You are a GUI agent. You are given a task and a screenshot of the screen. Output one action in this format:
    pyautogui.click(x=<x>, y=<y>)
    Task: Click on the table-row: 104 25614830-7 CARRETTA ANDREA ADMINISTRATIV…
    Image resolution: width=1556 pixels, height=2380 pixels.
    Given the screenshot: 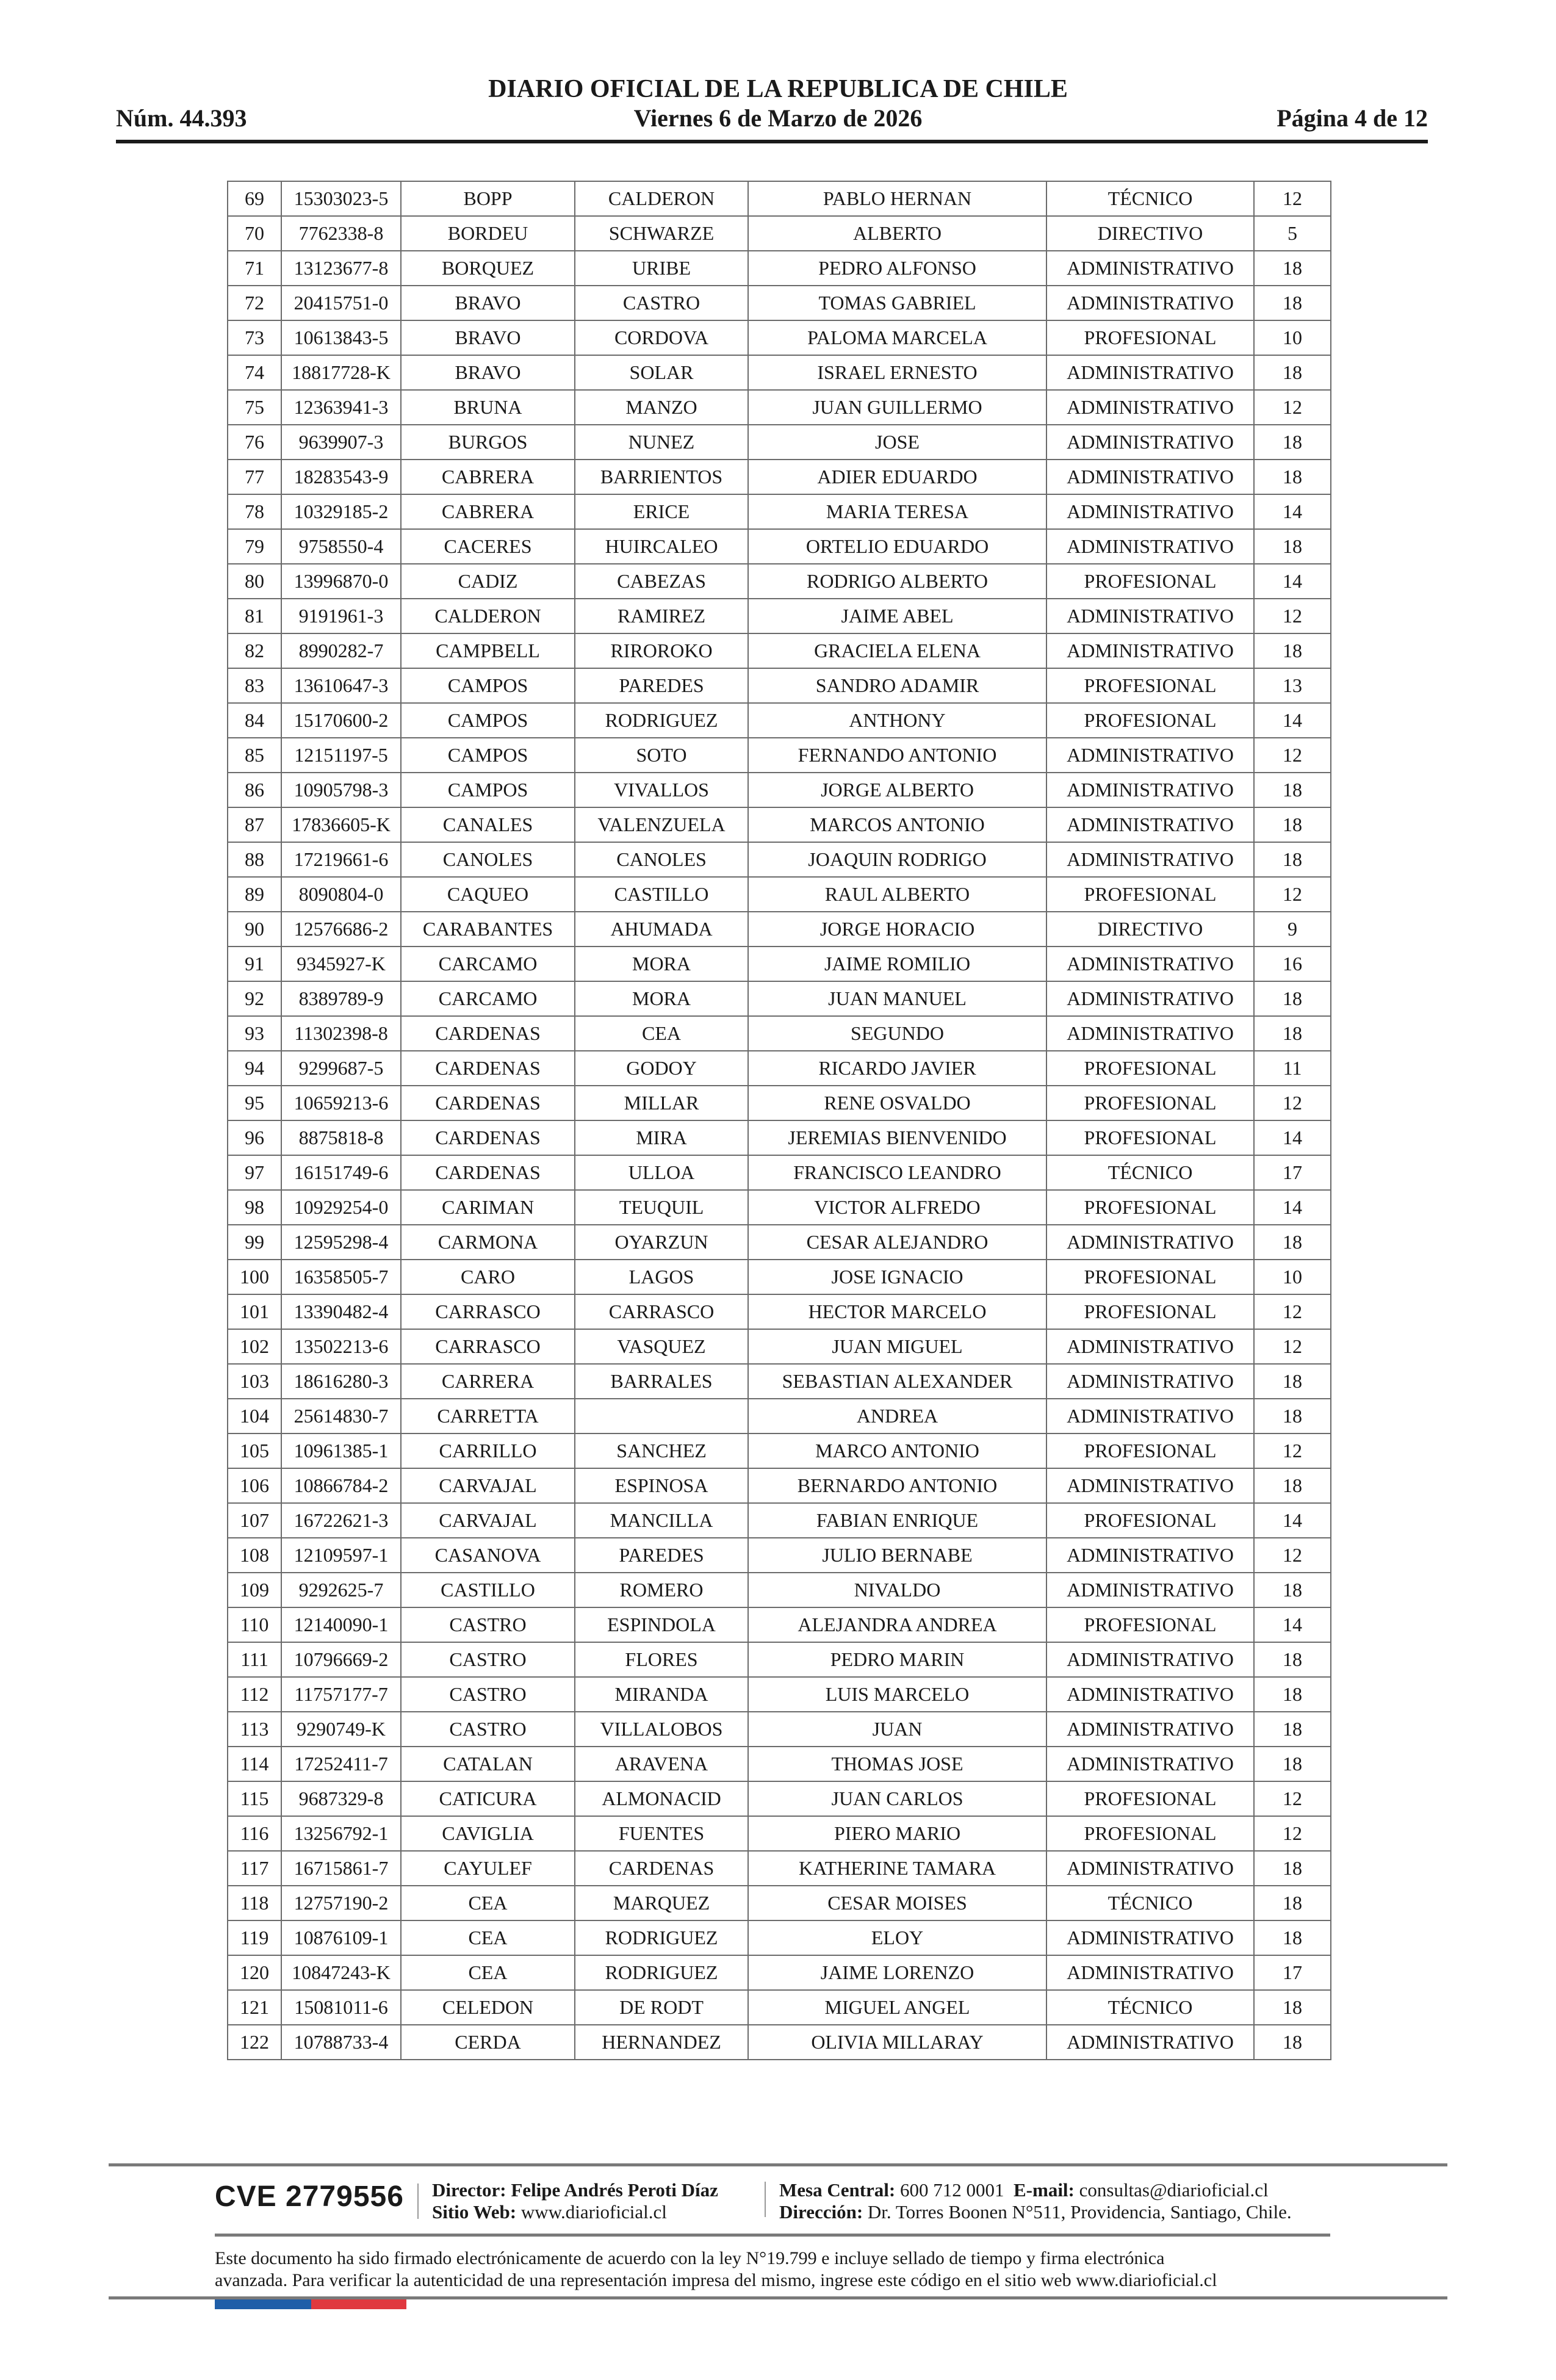 What is the action you would take?
    pyautogui.click(x=779, y=1416)
    